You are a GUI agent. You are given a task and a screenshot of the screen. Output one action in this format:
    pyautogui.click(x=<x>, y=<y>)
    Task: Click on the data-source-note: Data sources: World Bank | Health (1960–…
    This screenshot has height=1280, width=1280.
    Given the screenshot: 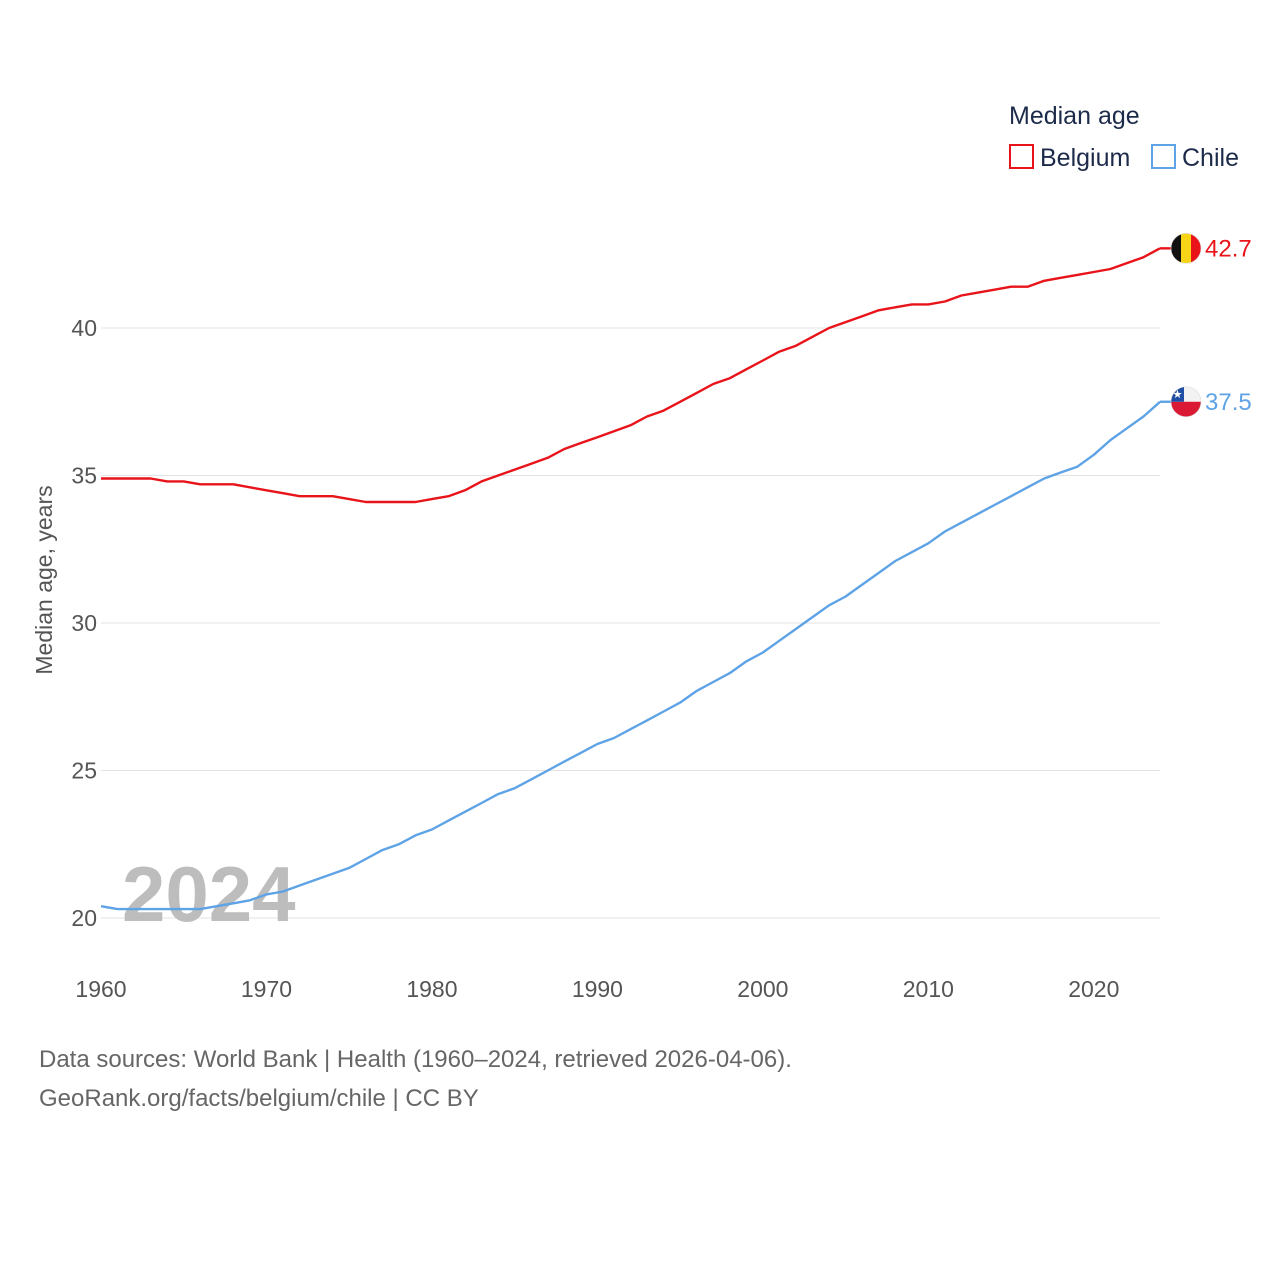 What is the action you would take?
    pyautogui.click(x=415, y=1059)
    